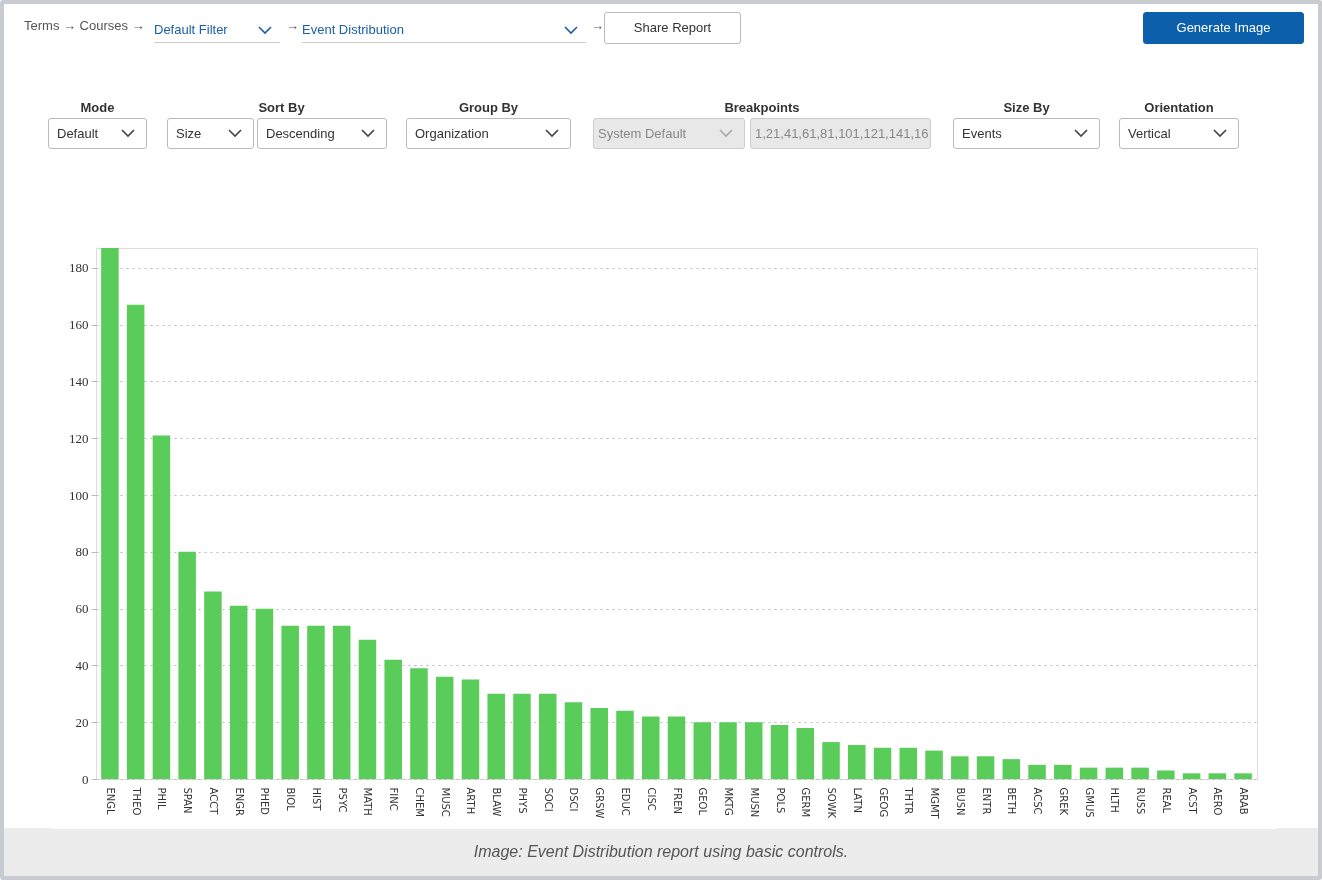  What do you see at coordinates (97, 107) in the screenshot?
I see `text: Mode` at bounding box center [97, 107].